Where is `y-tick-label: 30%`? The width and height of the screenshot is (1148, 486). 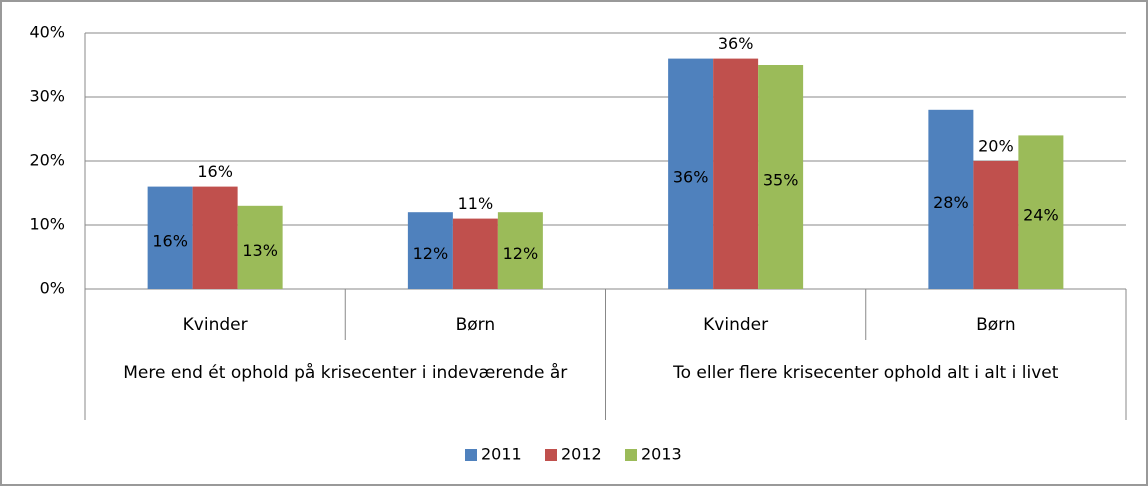 y-tick-label: 30% is located at coordinates (47, 96).